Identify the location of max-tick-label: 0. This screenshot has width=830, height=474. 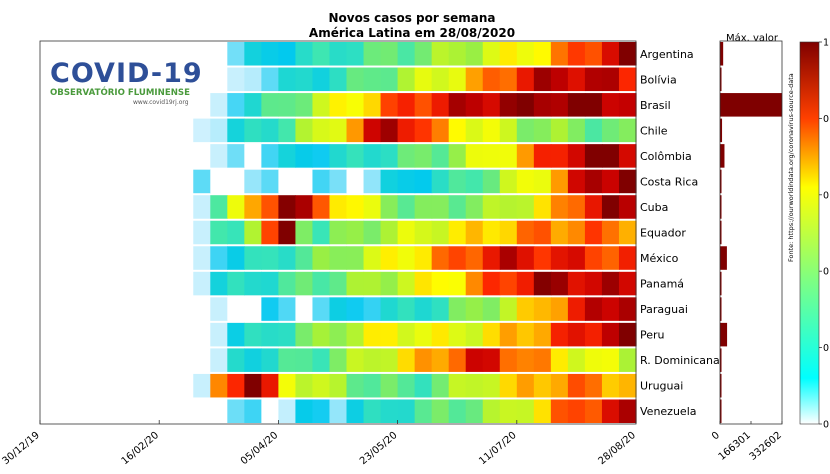
(716, 436).